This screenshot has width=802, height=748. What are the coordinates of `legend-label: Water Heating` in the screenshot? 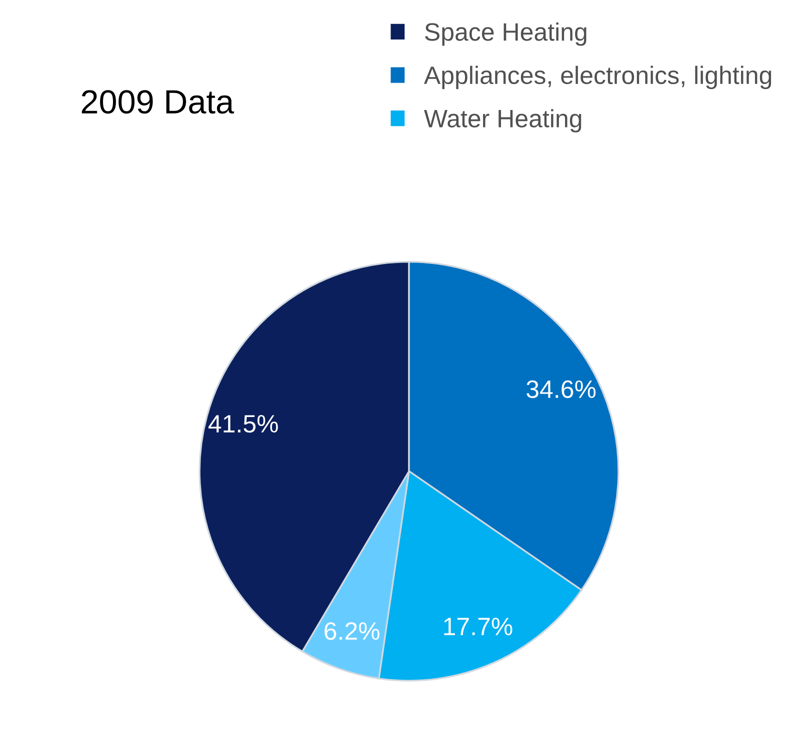 It's located at (503, 120).